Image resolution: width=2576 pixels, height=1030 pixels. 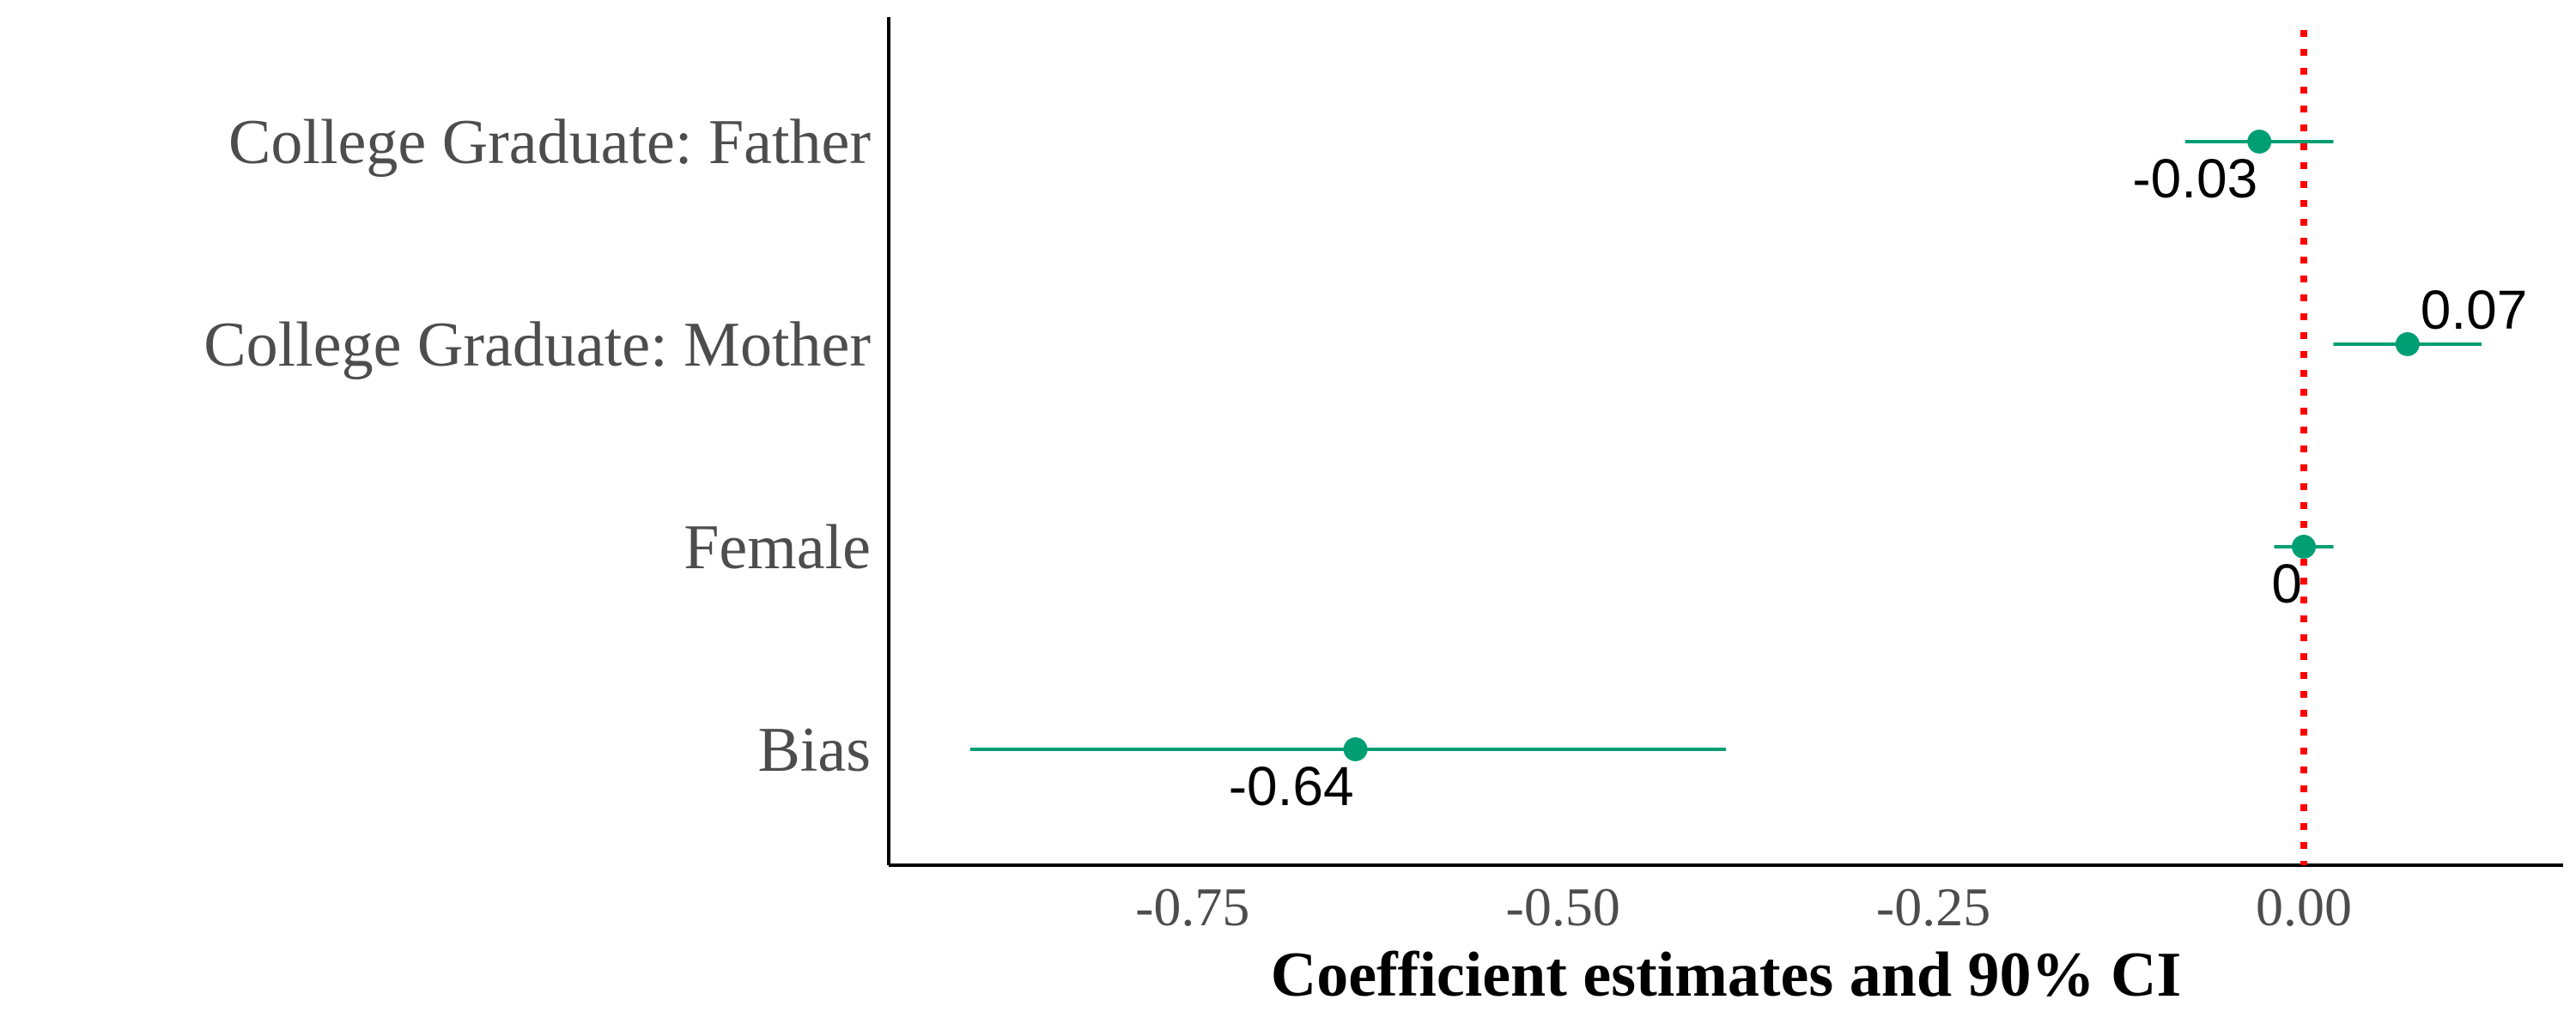 What do you see at coordinates (1192, 906) in the screenshot?
I see `x-tick-label: -0.75` at bounding box center [1192, 906].